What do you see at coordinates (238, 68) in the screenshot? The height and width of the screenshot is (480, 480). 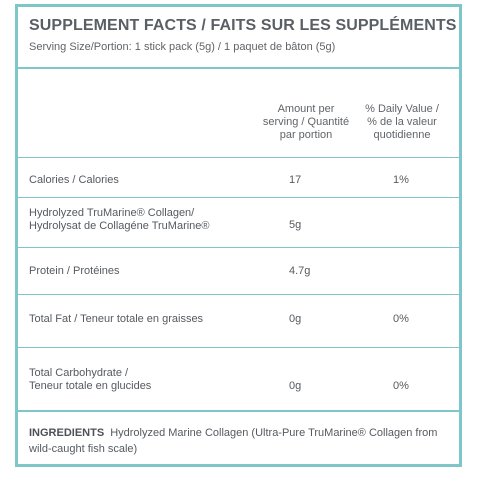 I see `divider-header` at bounding box center [238, 68].